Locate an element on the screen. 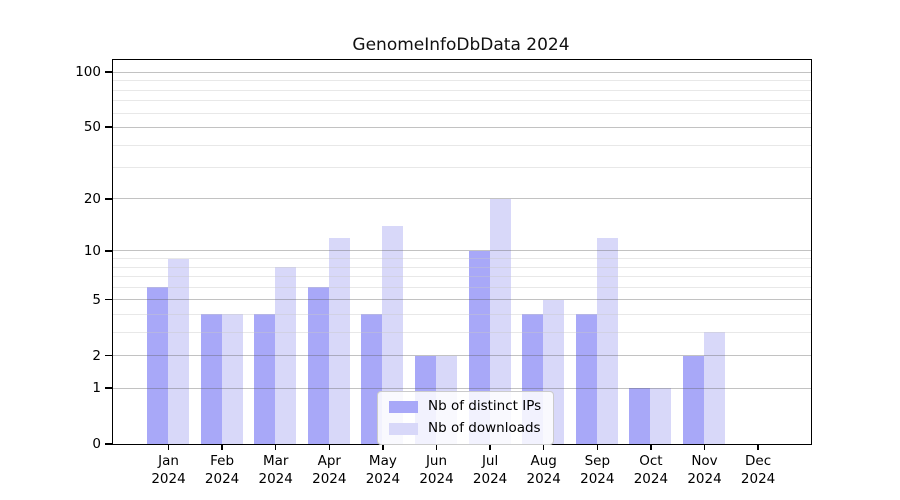 The width and height of the screenshot is (900, 500). legend-swatch-distinct-ips is located at coordinates (403, 406).